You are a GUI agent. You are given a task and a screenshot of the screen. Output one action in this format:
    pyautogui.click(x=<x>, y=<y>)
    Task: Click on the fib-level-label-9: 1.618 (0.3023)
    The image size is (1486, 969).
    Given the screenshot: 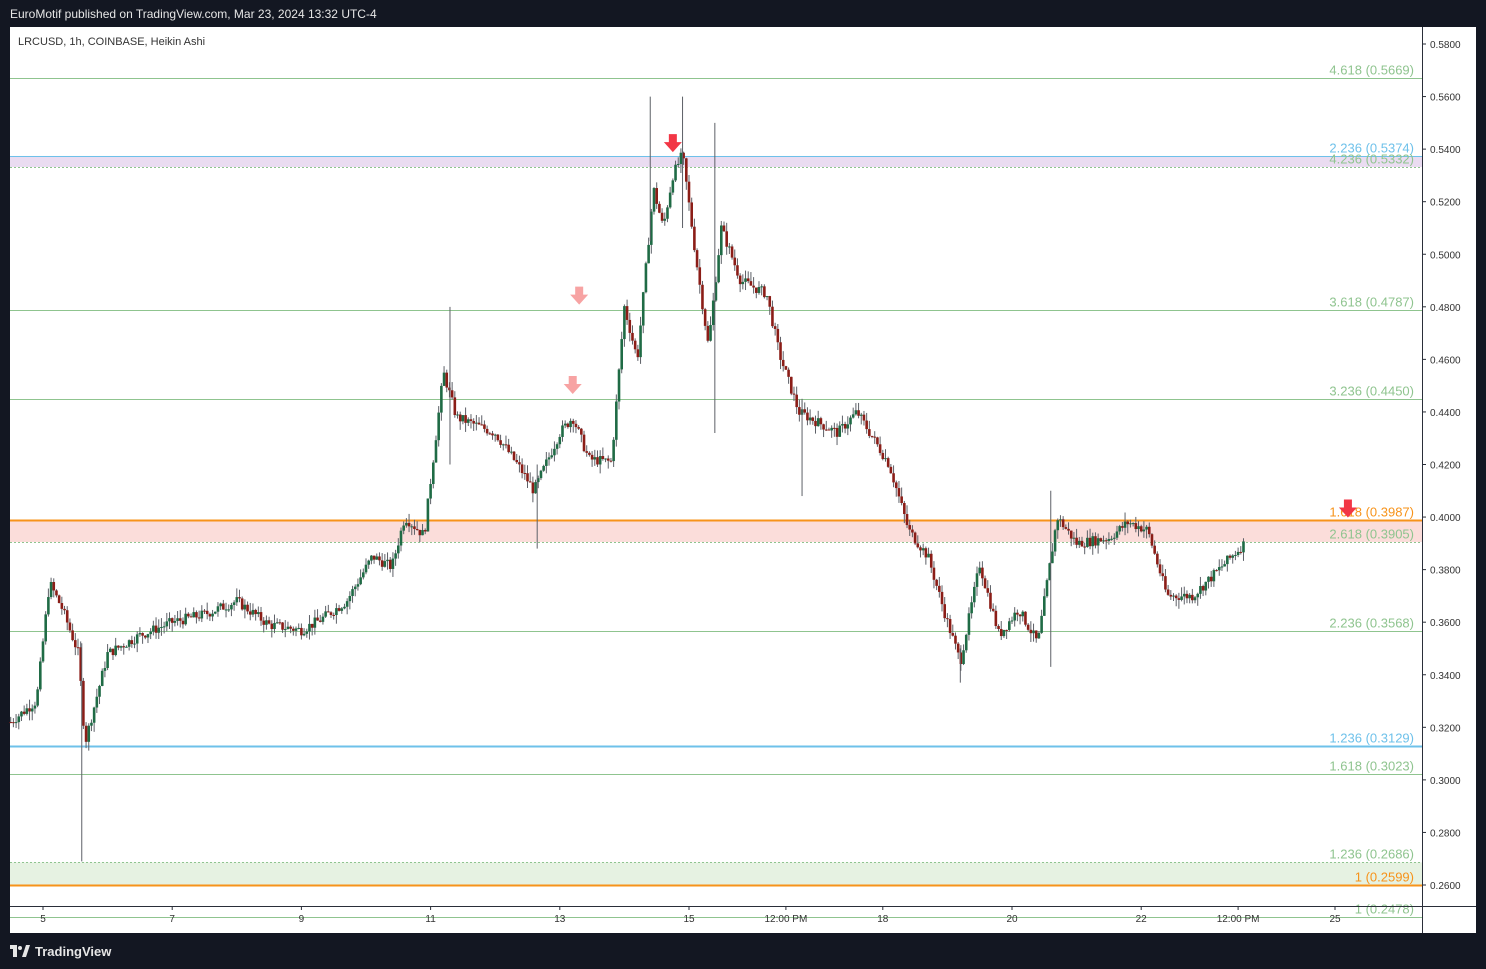 What is the action you would take?
    pyautogui.click(x=1371, y=766)
    